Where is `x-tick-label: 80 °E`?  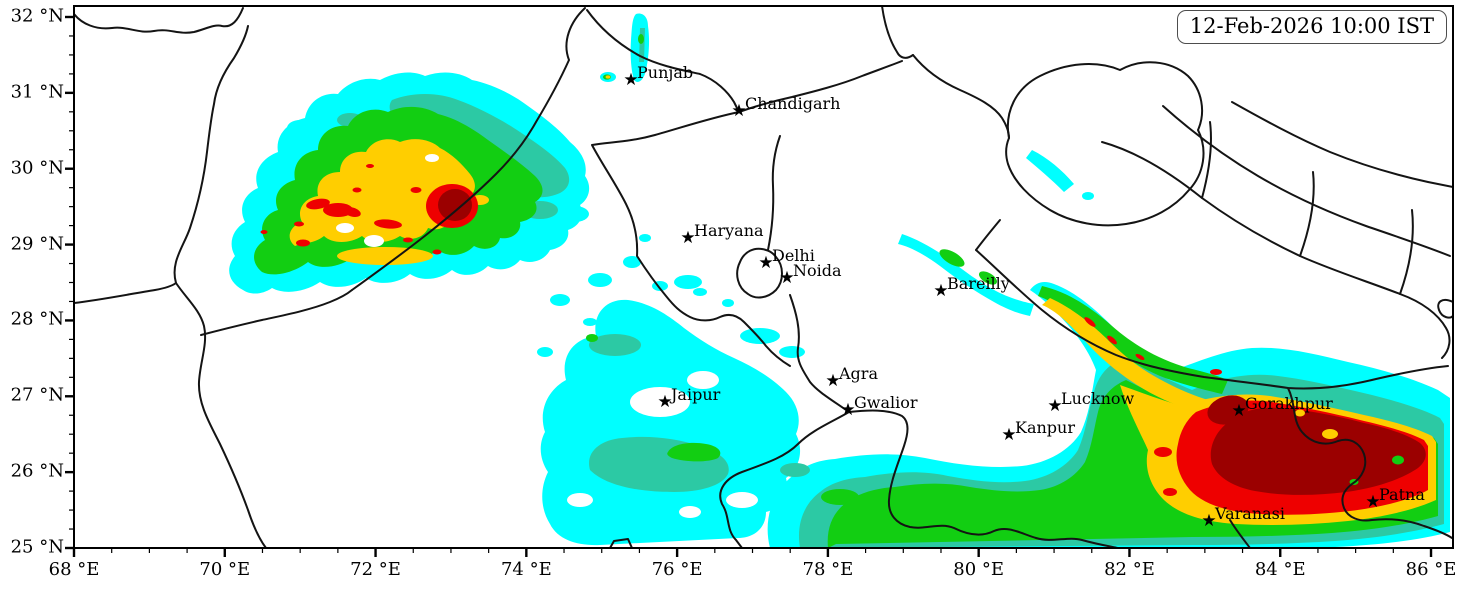
x-tick-label: 80 °E is located at coordinates (979, 569).